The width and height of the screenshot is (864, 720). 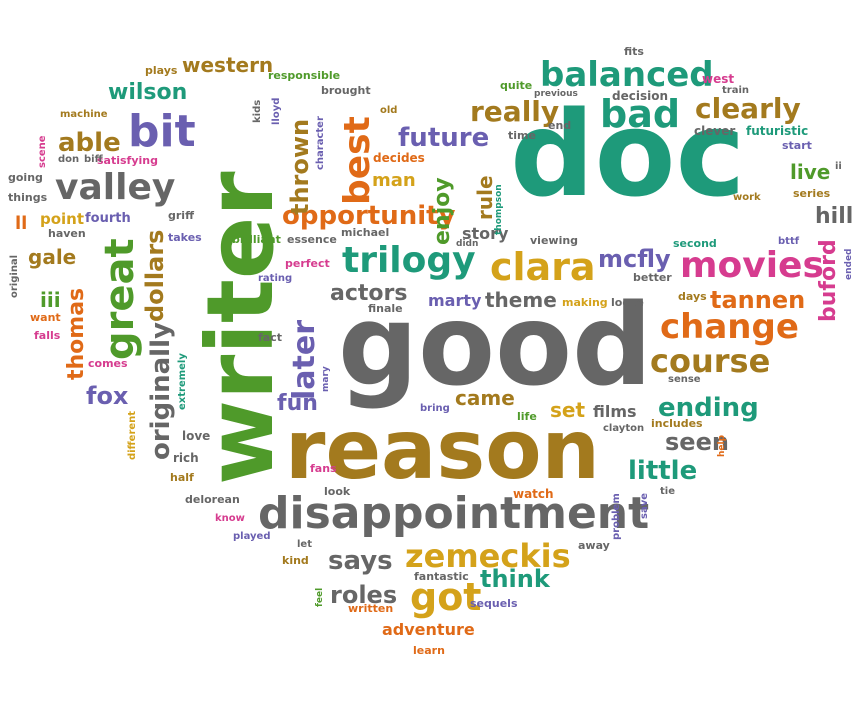 I want to click on word-fox: fox, so click(x=107, y=396).